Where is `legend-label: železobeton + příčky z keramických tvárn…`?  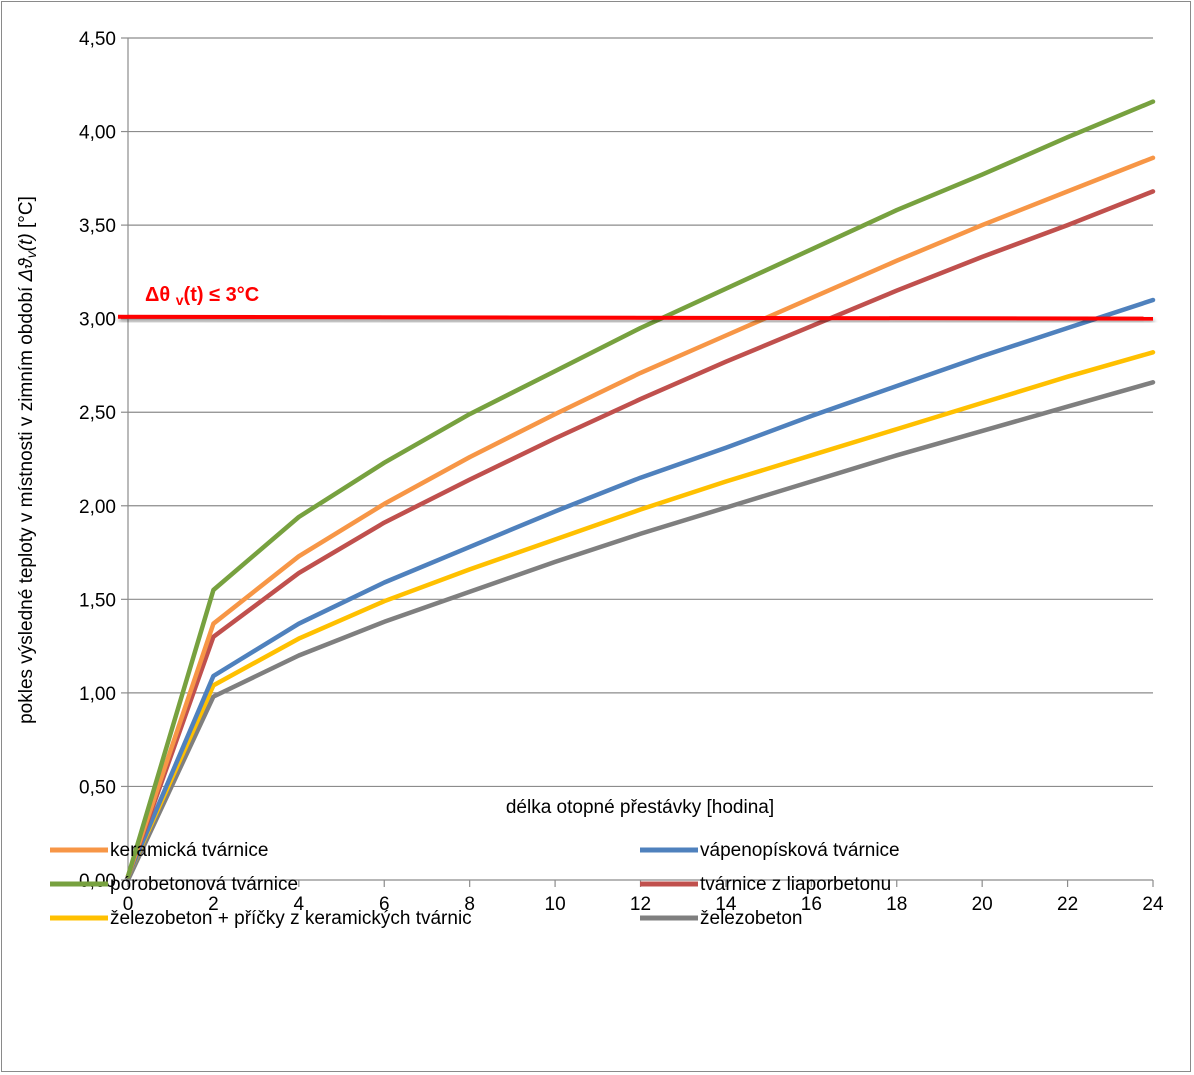 legend-label: železobeton + příčky z keramických tvárn… is located at coordinates (291, 918).